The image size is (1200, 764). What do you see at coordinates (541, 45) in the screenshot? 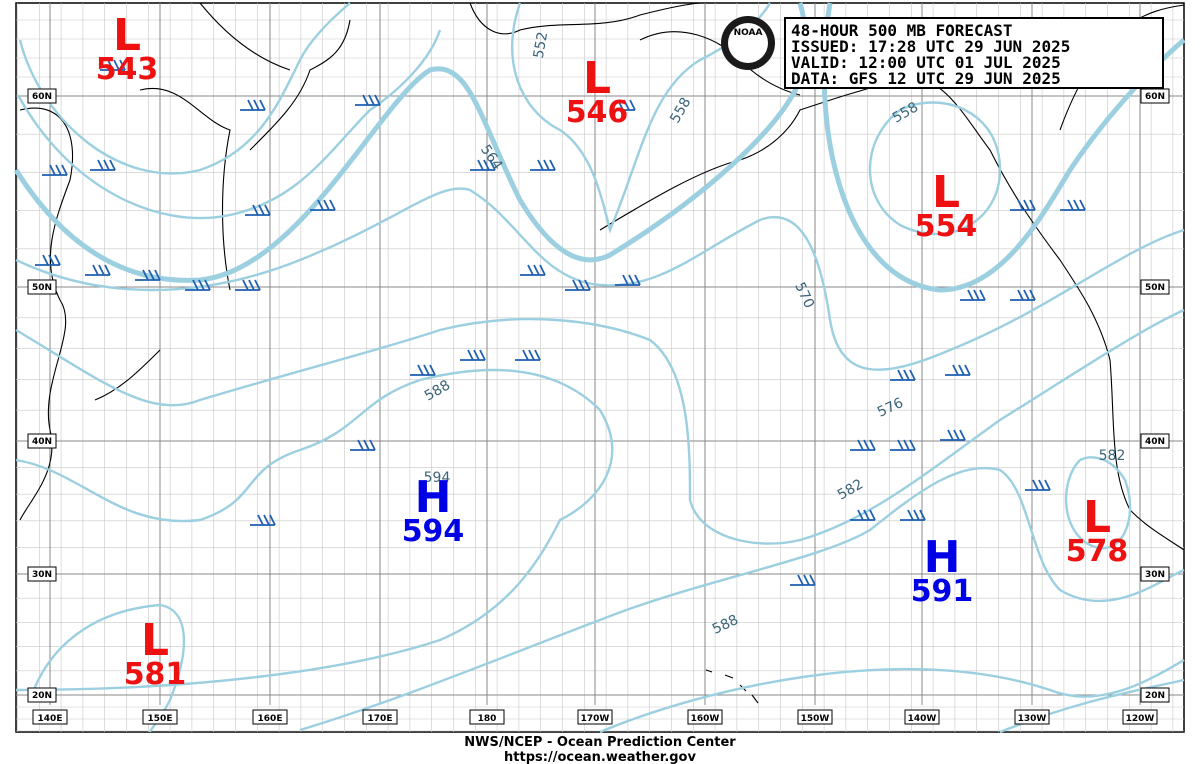
I see `contour-label: 552` at bounding box center [541, 45].